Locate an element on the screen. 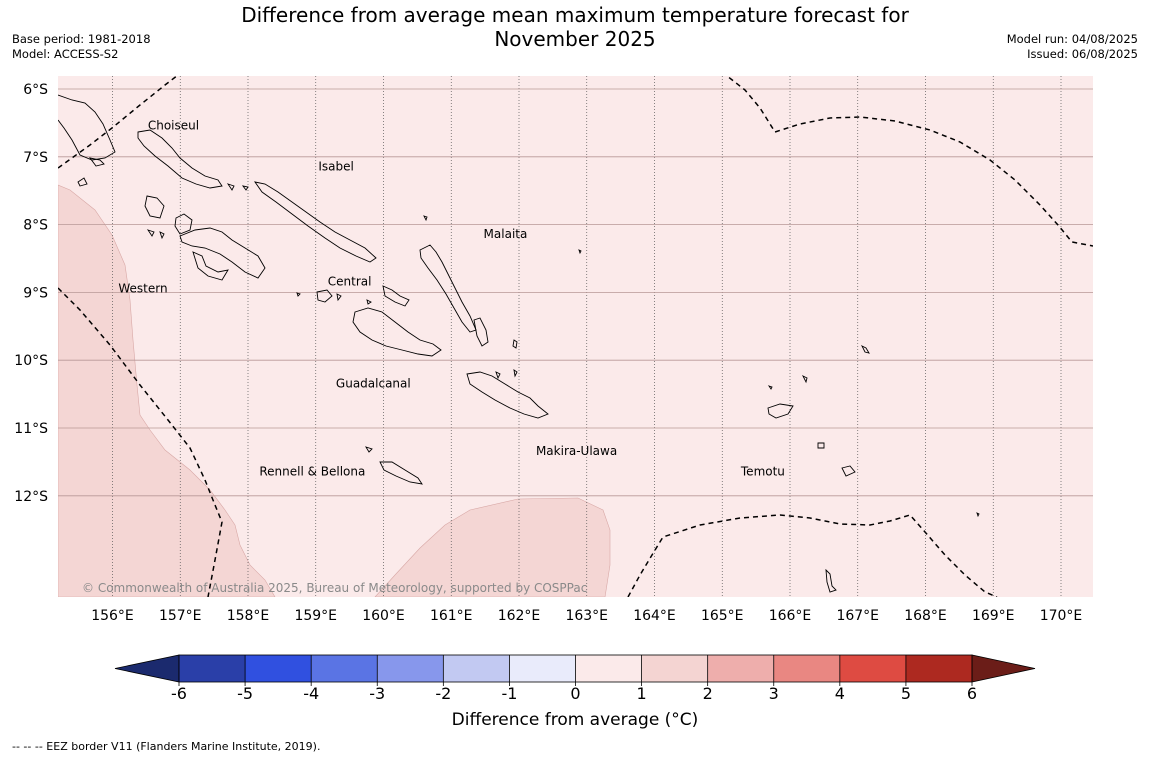  province-label: Western is located at coordinates (142, 288).